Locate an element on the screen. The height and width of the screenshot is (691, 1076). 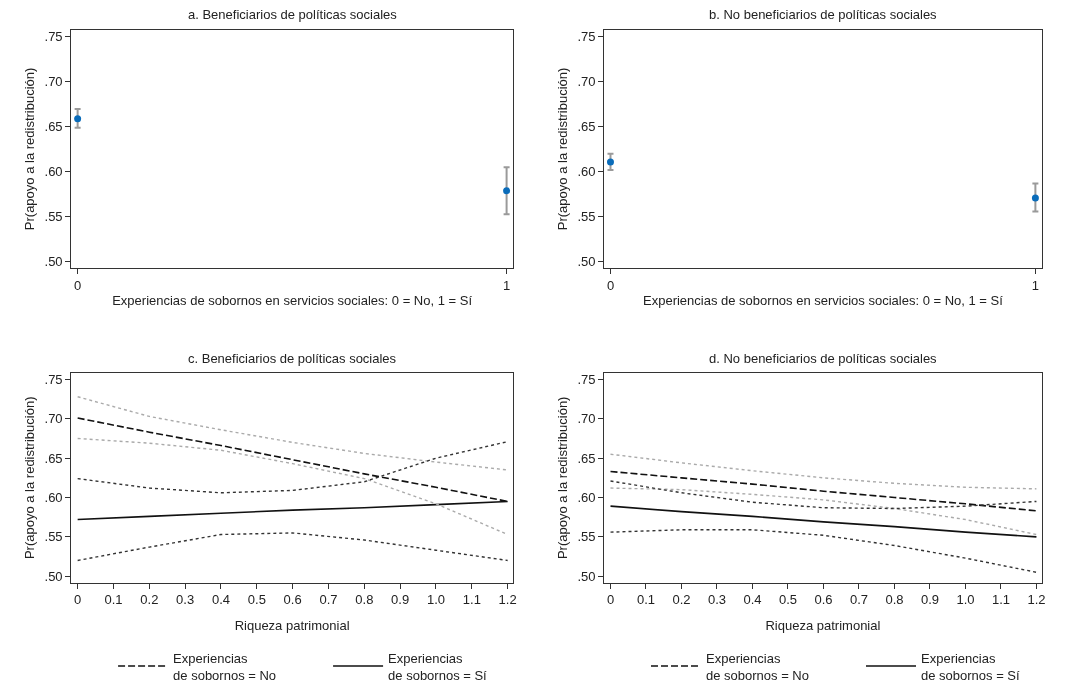
chart-title: d. No beneficiarios de políticas sociales is located at coordinates (823, 358).